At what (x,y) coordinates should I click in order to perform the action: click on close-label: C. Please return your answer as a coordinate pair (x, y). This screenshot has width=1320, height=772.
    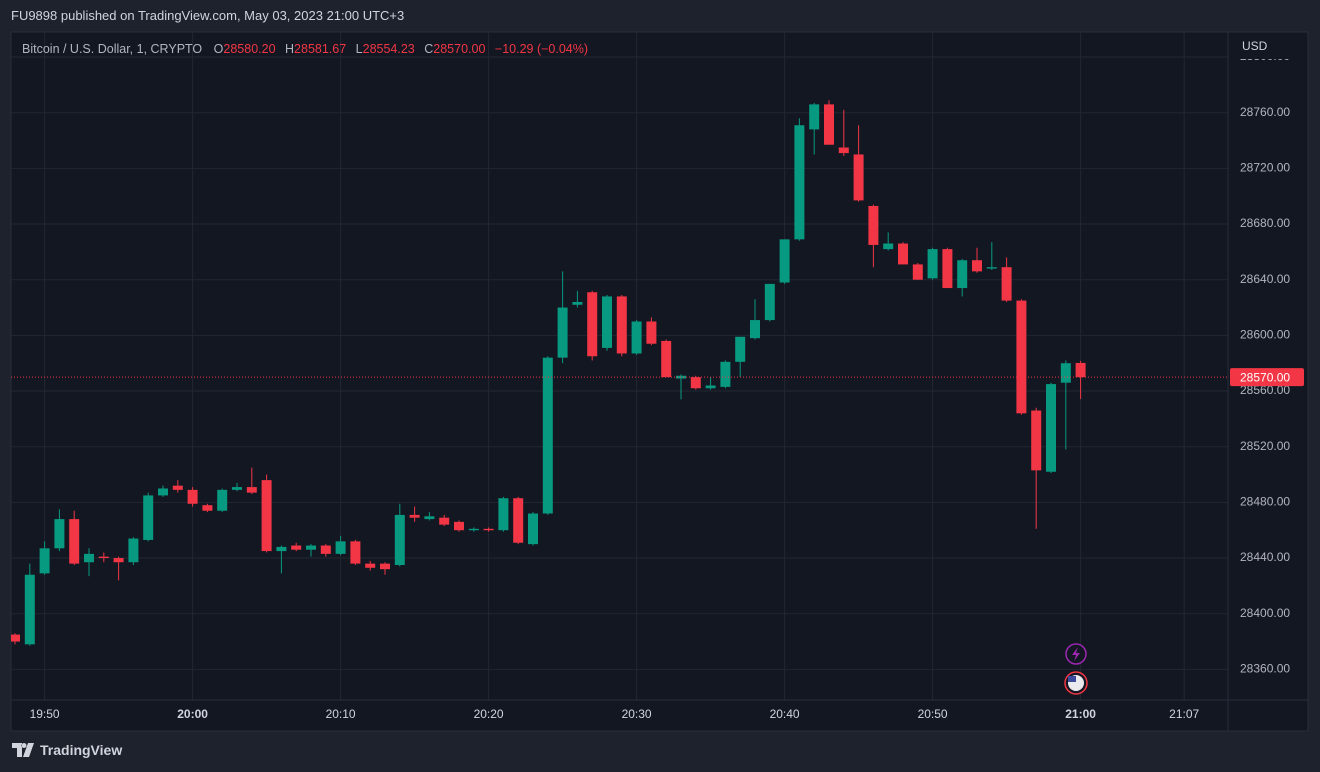
    Looking at the image, I should click on (429, 49).